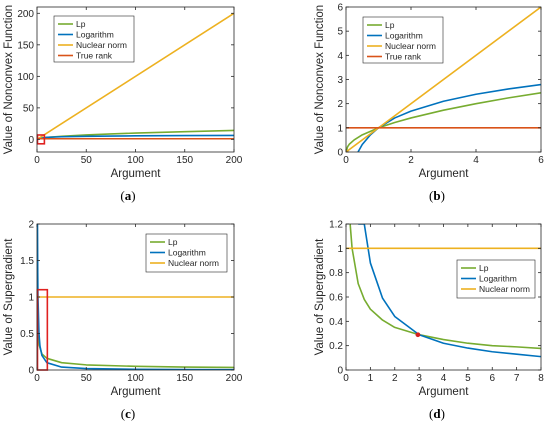 The height and width of the screenshot is (430, 550). I want to click on y-tick-label: 6, so click(340, 8).